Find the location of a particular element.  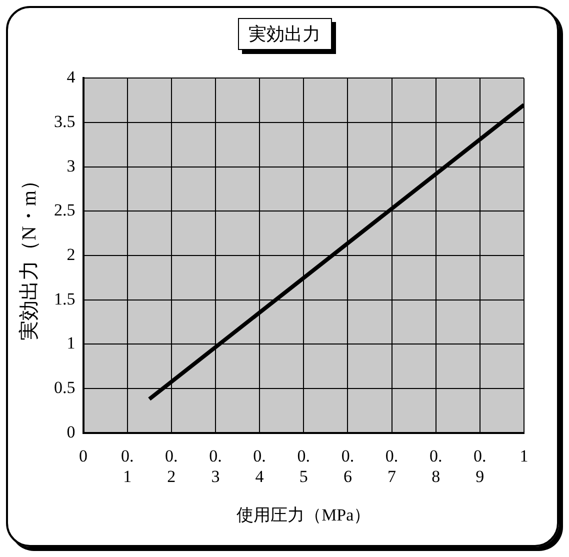

y-tick-label: 0.5 is located at coordinates (65, 387).